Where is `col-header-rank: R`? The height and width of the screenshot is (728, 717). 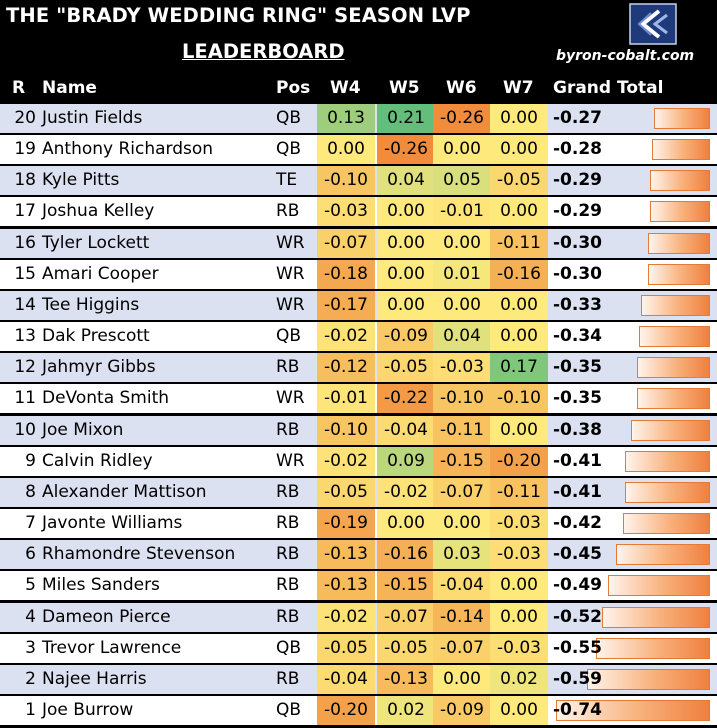 col-header-rank: R is located at coordinates (19, 88).